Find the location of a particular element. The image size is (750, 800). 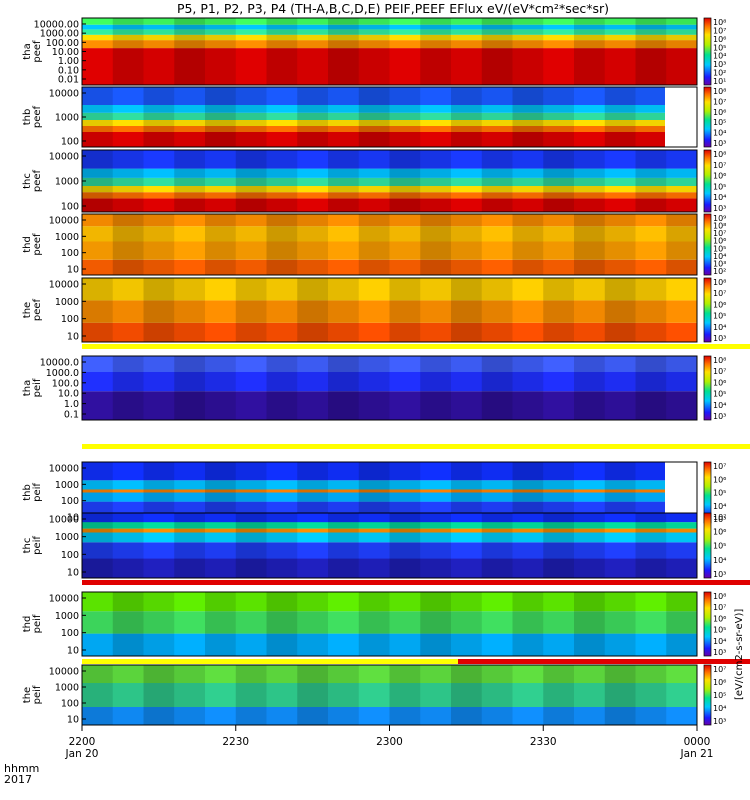

flag-bar-yellow is located at coordinates (416, 346).